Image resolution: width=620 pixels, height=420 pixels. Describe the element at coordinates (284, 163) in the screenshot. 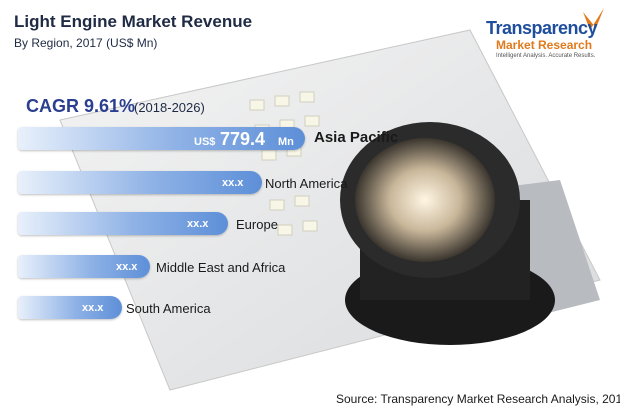

I see `led-grid` at that location.